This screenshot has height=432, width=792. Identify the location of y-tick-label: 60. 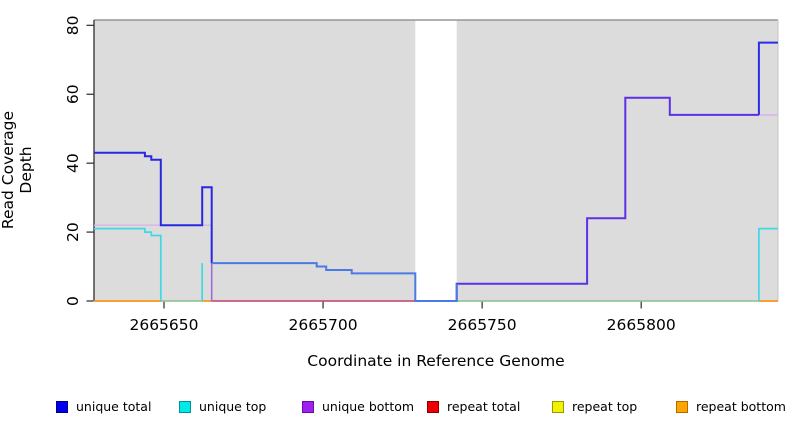
(73, 94).